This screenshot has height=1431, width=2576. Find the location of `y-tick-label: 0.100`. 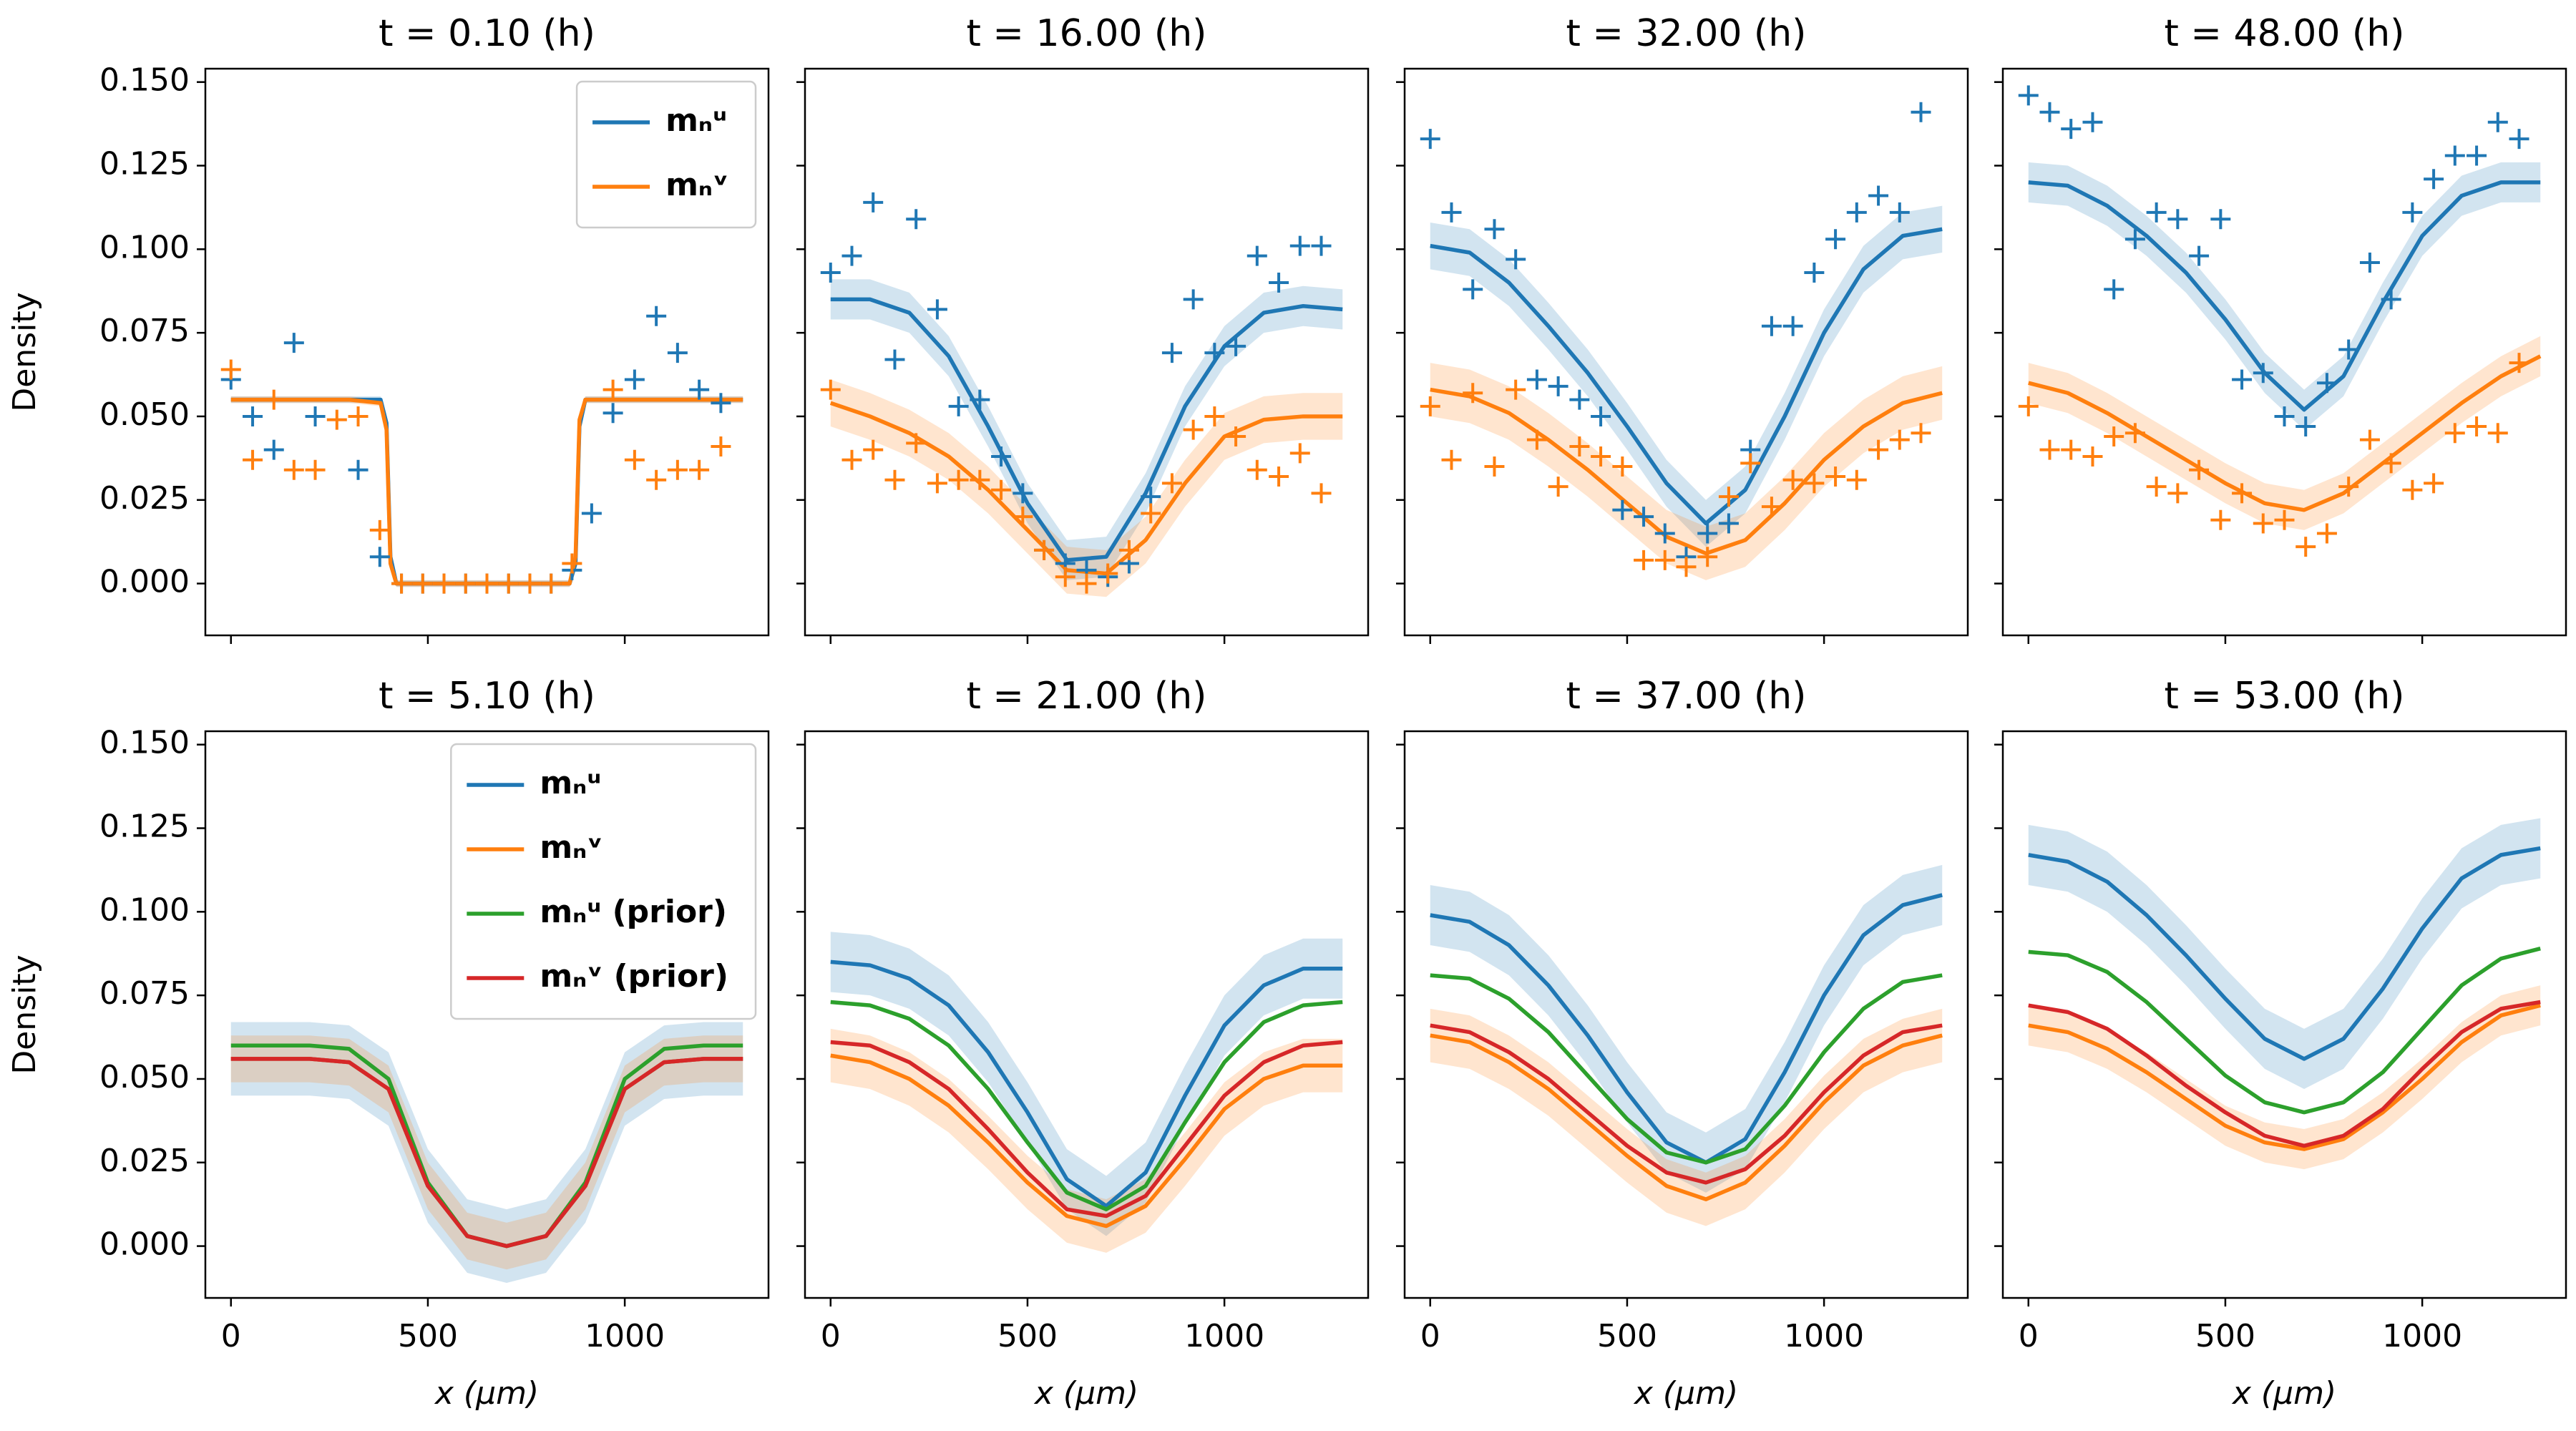

y-tick-label: 0.100 is located at coordinates (144, 910).